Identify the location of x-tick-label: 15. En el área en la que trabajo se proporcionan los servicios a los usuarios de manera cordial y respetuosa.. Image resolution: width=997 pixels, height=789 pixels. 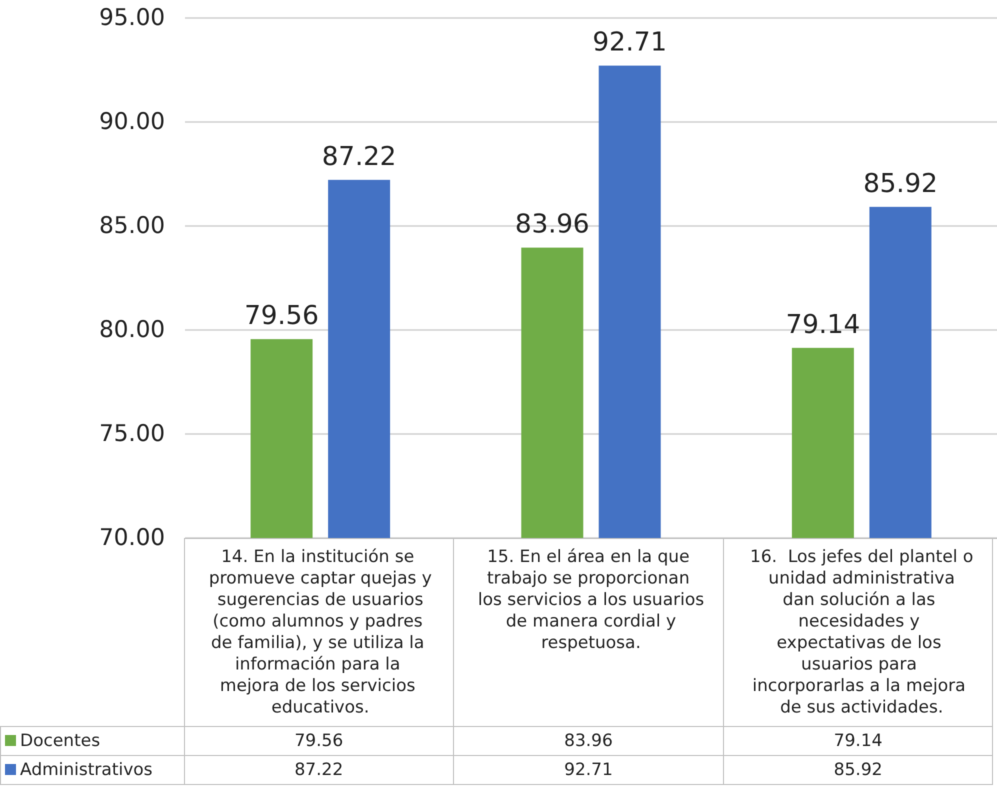
(591, 599).